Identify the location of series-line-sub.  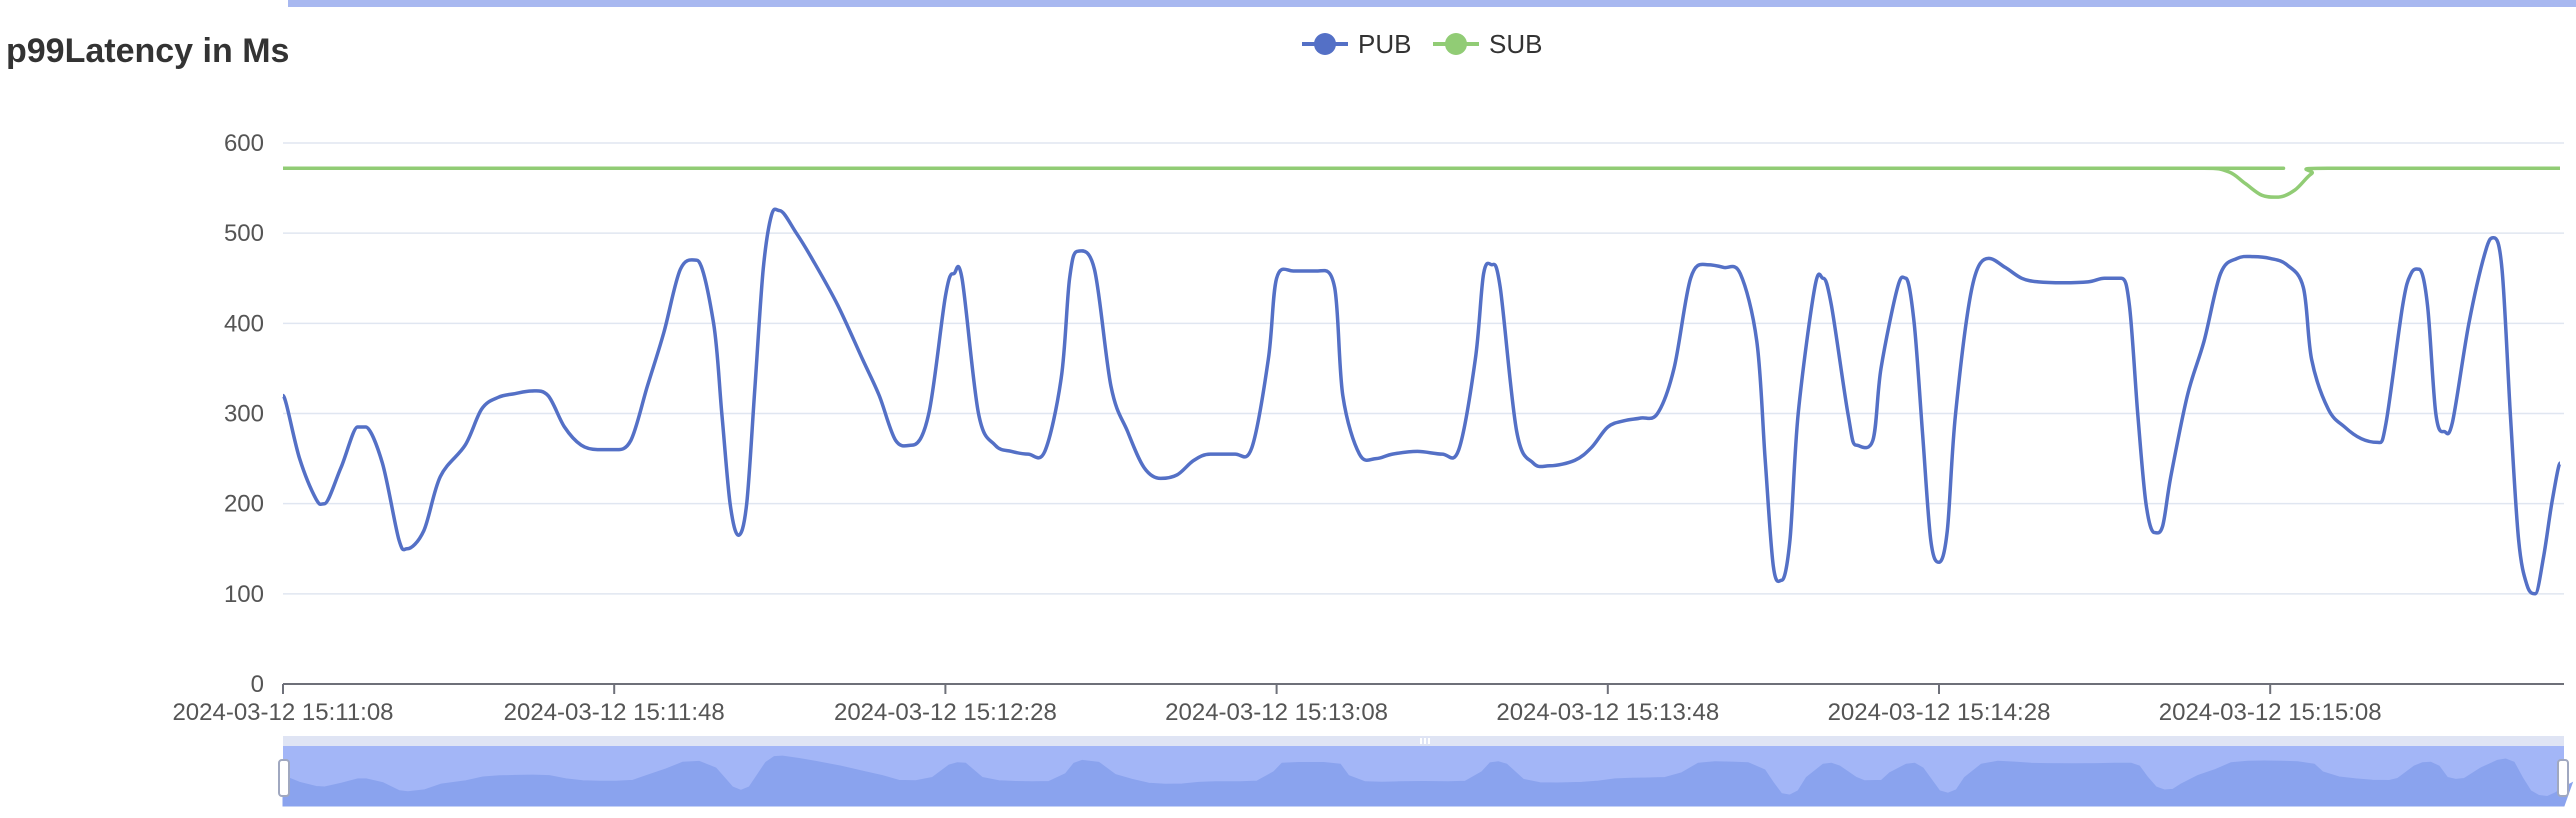
(1421, 182).